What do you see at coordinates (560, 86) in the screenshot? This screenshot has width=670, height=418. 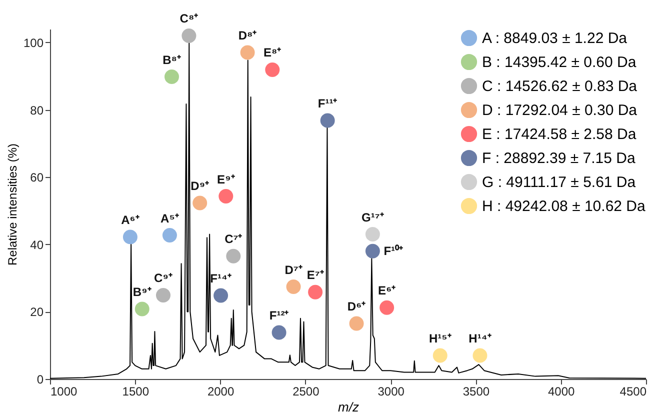 I see `legend-label: C : 14526.62 ± 0.83 Da` at bounding box center [560, 86].